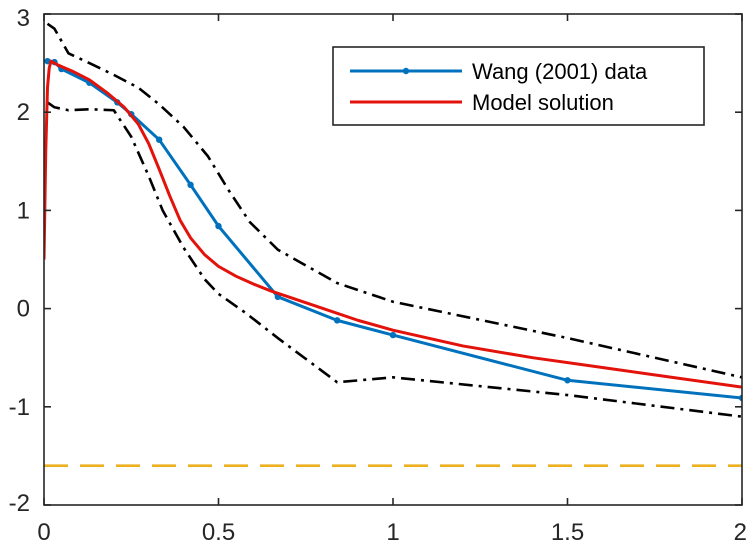  Describe the element at coordinates (23, 210) in the screenshot. I see `y-tick-label-3: 1` at that location.